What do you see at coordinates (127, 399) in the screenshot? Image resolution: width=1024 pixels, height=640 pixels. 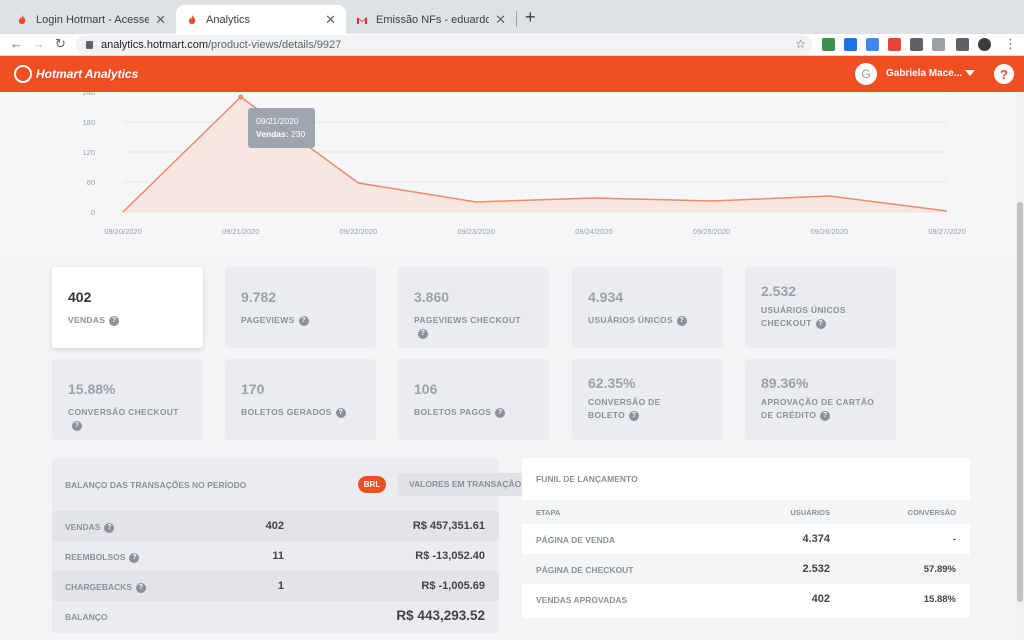 I see `metric-card-conversao-checkout: 15.88% CONVERSÃO CHECKOUT?` at bounding box center [127, 399].